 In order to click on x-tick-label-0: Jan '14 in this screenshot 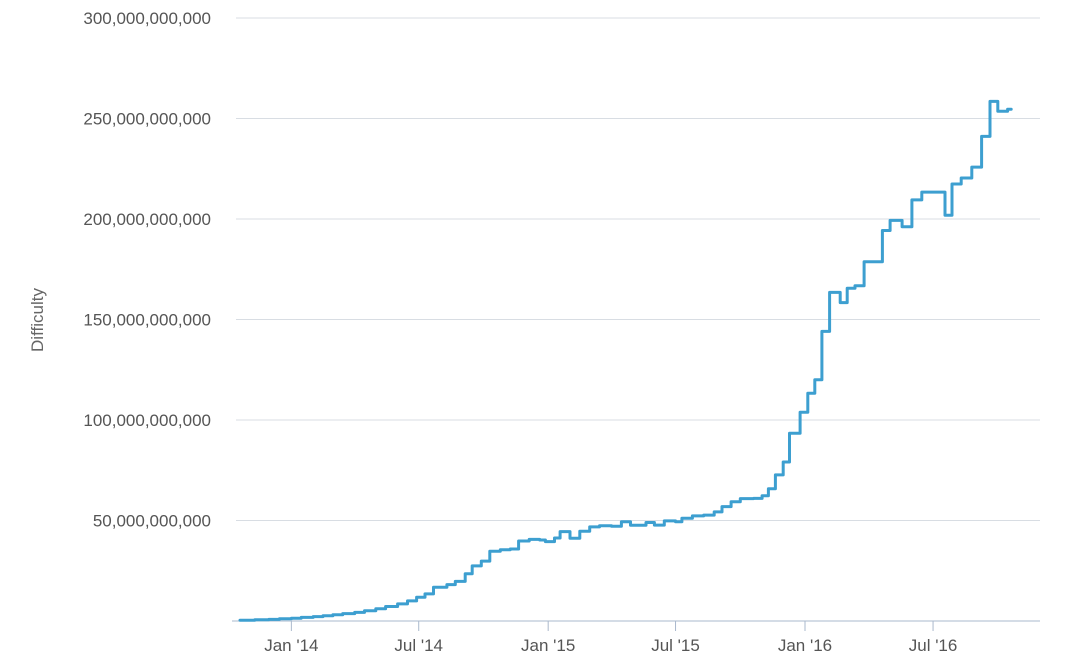, I will do `click(291, 645)`.